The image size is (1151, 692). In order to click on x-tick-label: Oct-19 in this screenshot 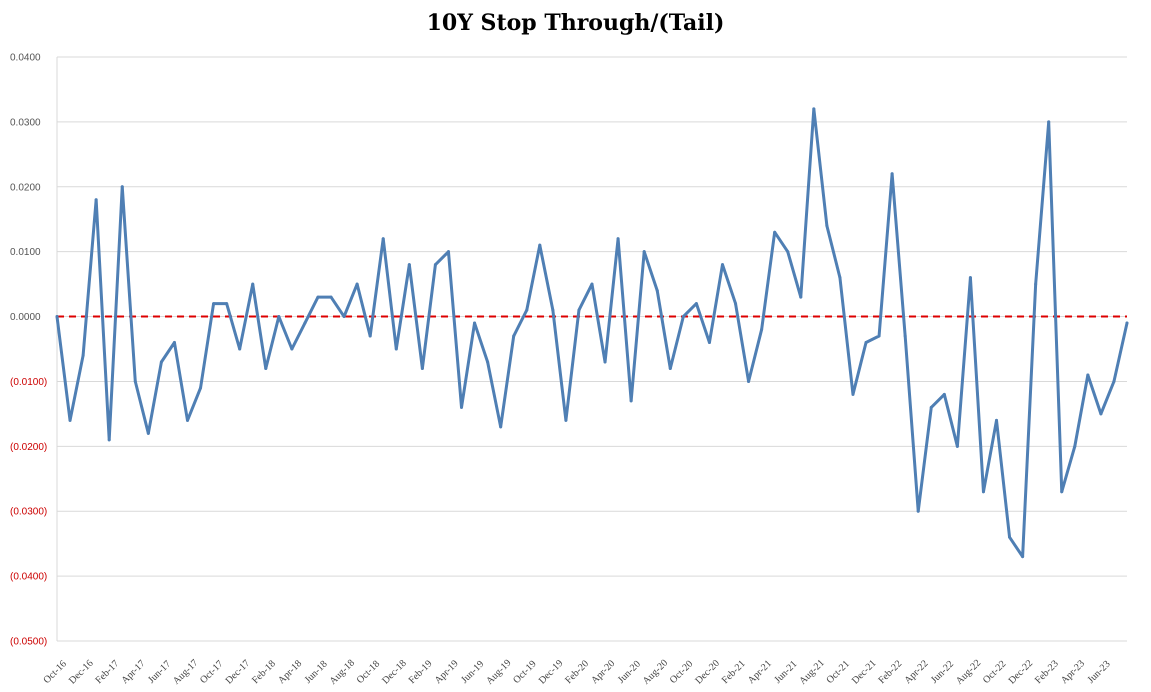, I will do `click(524, 672)`.